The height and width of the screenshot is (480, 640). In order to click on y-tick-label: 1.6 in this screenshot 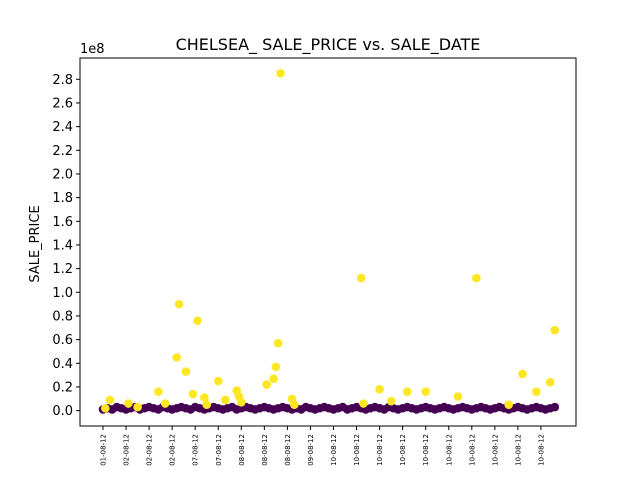, I will do `click(62, 222)`.